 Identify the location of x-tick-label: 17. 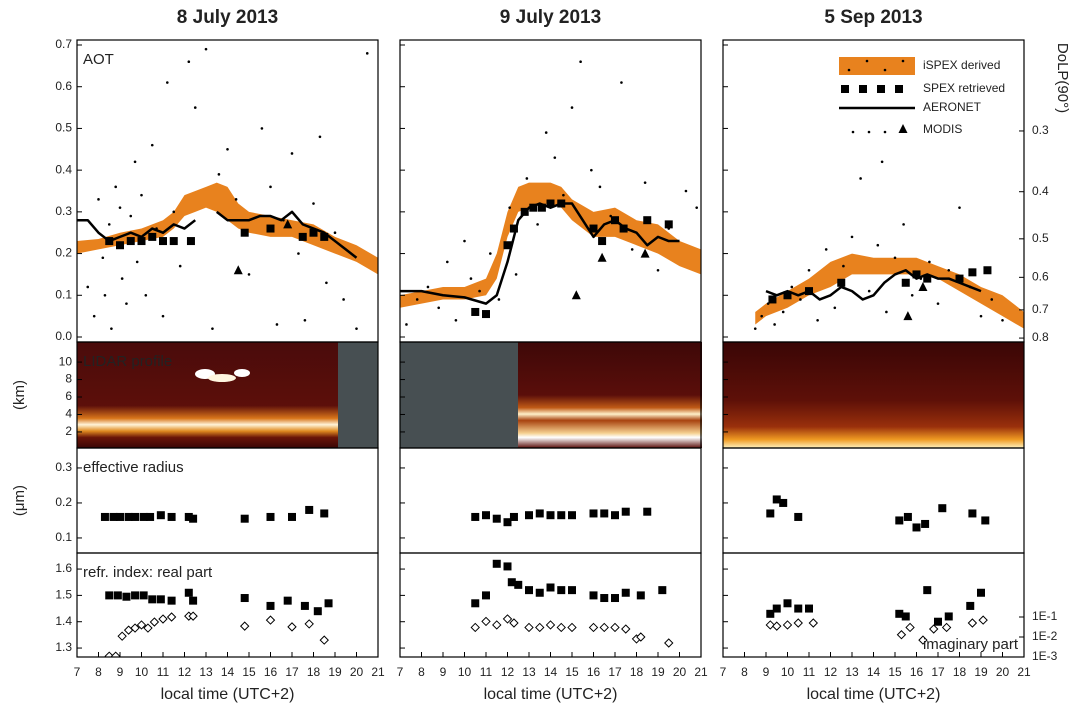
(938, 672).